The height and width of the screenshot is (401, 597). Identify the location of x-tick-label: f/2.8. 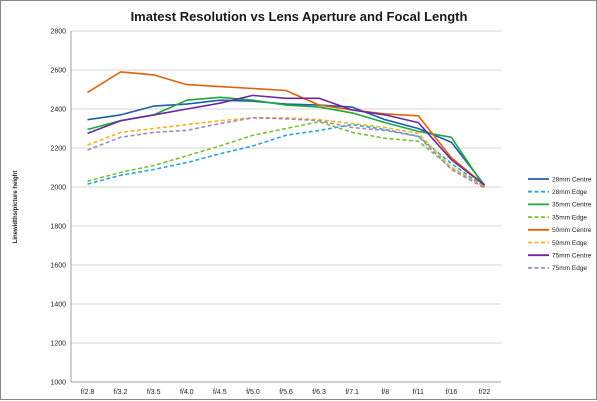
(88, 392).